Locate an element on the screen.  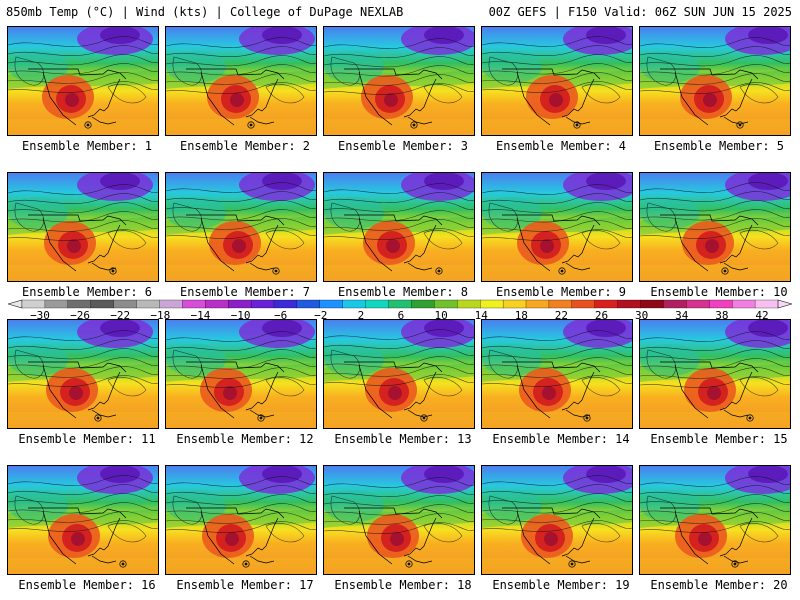
colorbar-tick-label: 10 is located at coordinates (440, 315).